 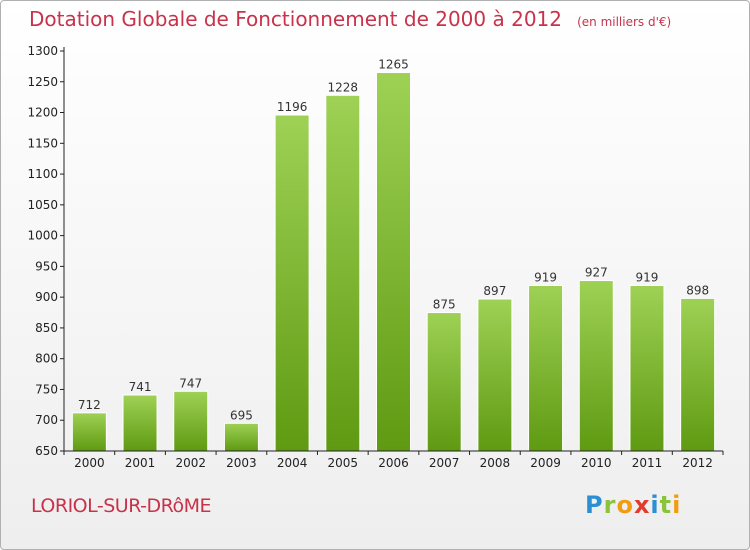 I want to click on value-label-2010: 927, so click(x=596, y=273).